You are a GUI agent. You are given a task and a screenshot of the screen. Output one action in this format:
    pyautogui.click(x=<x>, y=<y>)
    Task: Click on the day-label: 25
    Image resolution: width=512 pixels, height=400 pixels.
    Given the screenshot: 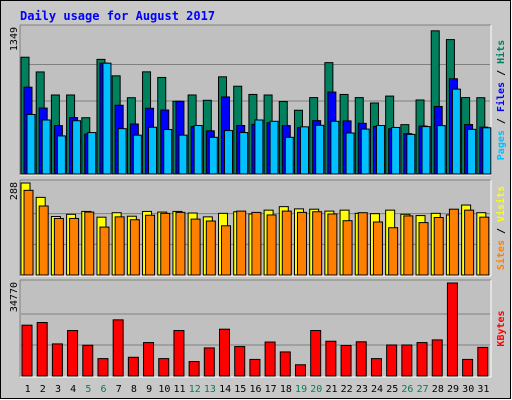 What is the action you would take?
    pyautogui.click(x=392, y=389)
    